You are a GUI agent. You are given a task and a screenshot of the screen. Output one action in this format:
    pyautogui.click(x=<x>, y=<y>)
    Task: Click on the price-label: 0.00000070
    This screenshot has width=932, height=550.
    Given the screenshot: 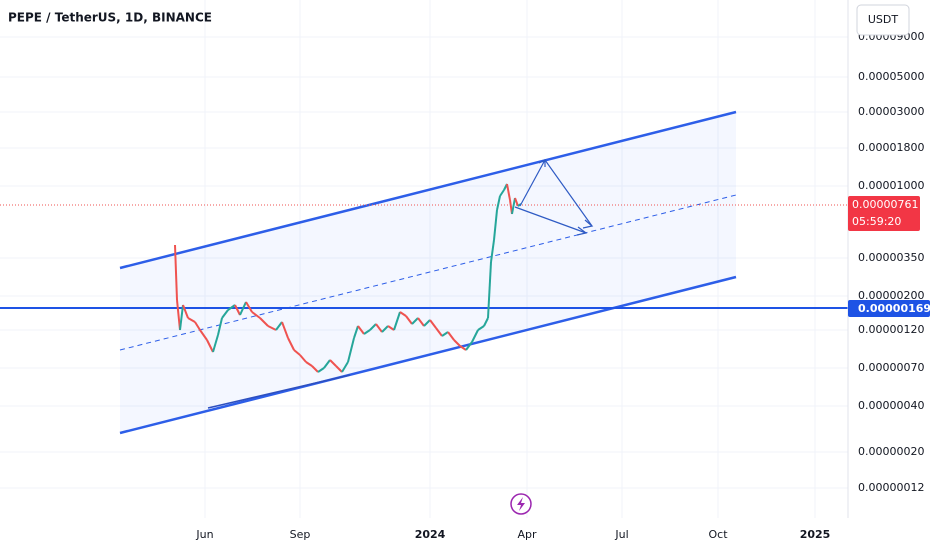 What is the action you would take?
    pyautogui.click(x=891, y=367)
    